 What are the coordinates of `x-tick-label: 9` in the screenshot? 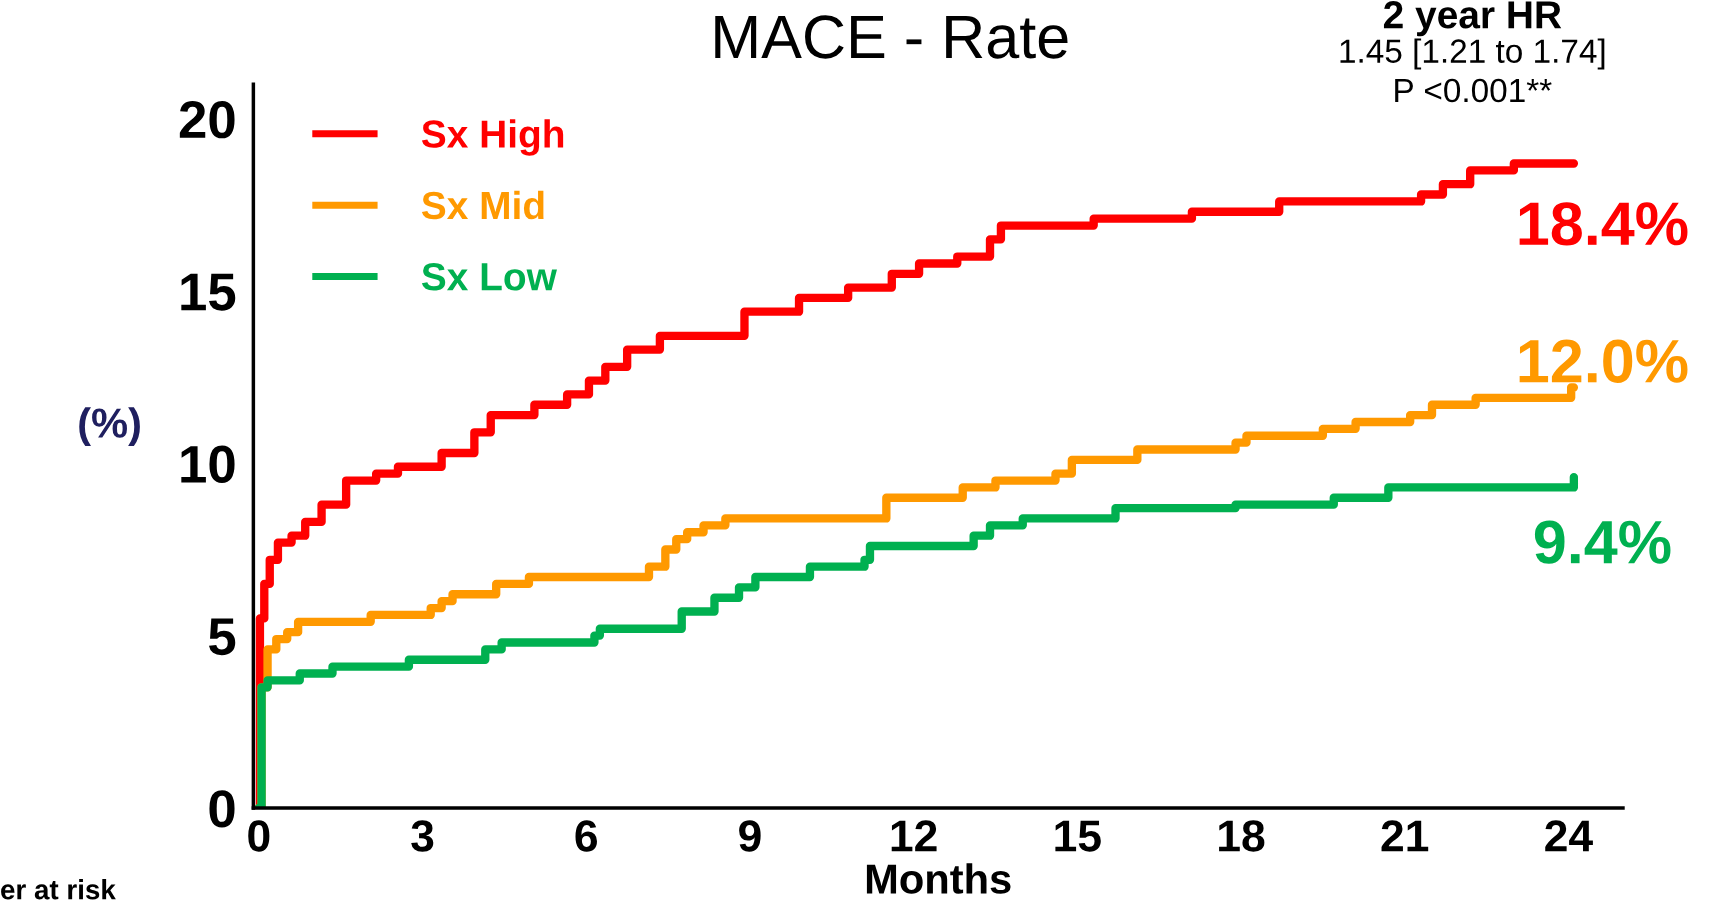 It's located at (750, 836).